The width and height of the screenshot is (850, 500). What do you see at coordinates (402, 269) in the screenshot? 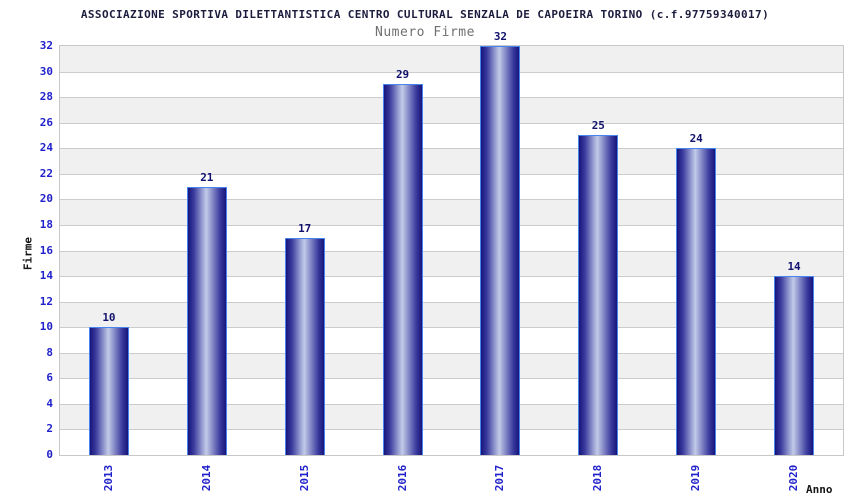
I see `bar-2016` at bounding box center [402, 269].